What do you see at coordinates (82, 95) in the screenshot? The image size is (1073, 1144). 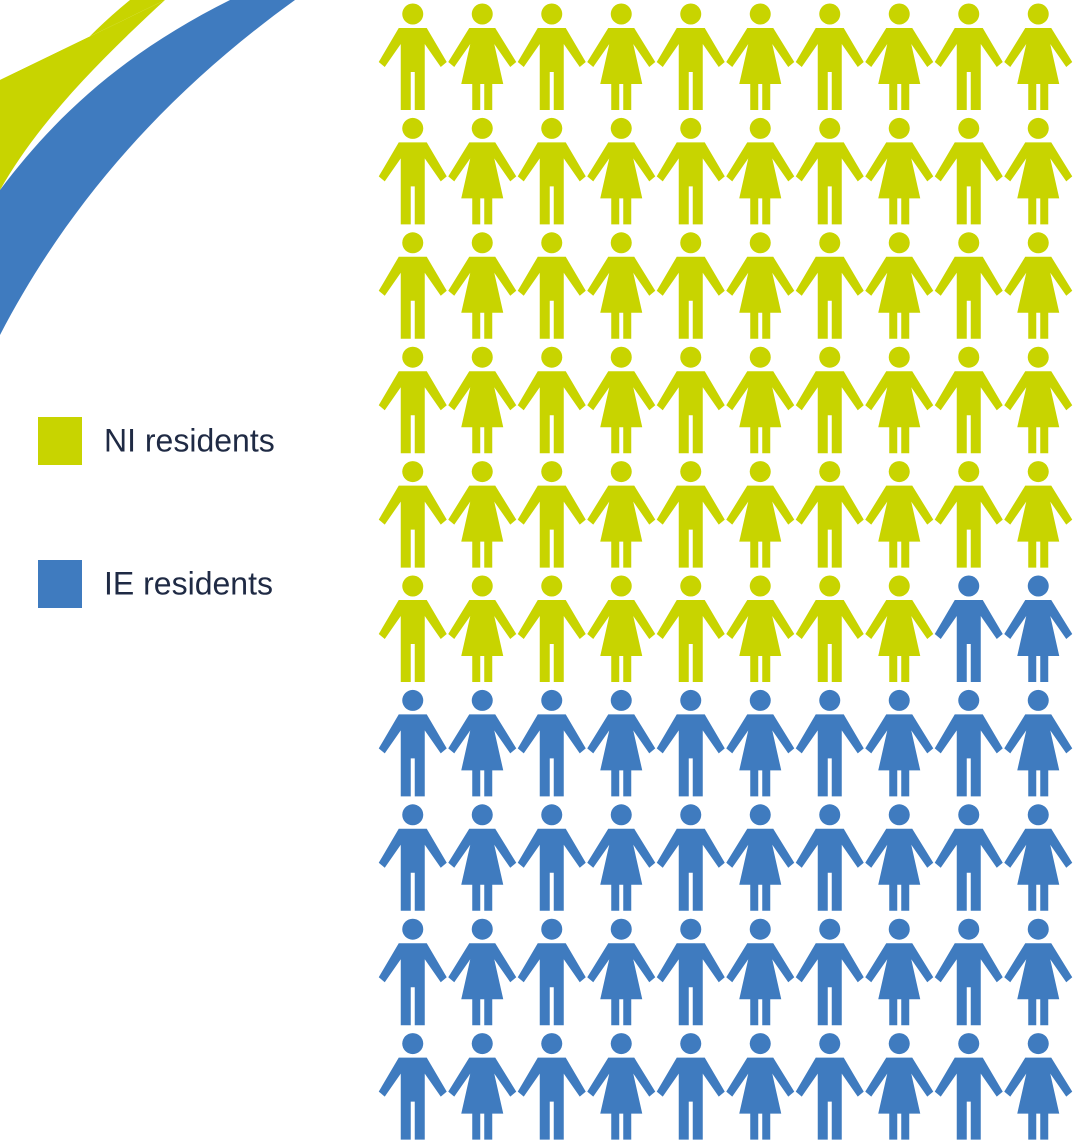 I see `decor-swoosh-yellow-band` at bounding box center [82, 95].